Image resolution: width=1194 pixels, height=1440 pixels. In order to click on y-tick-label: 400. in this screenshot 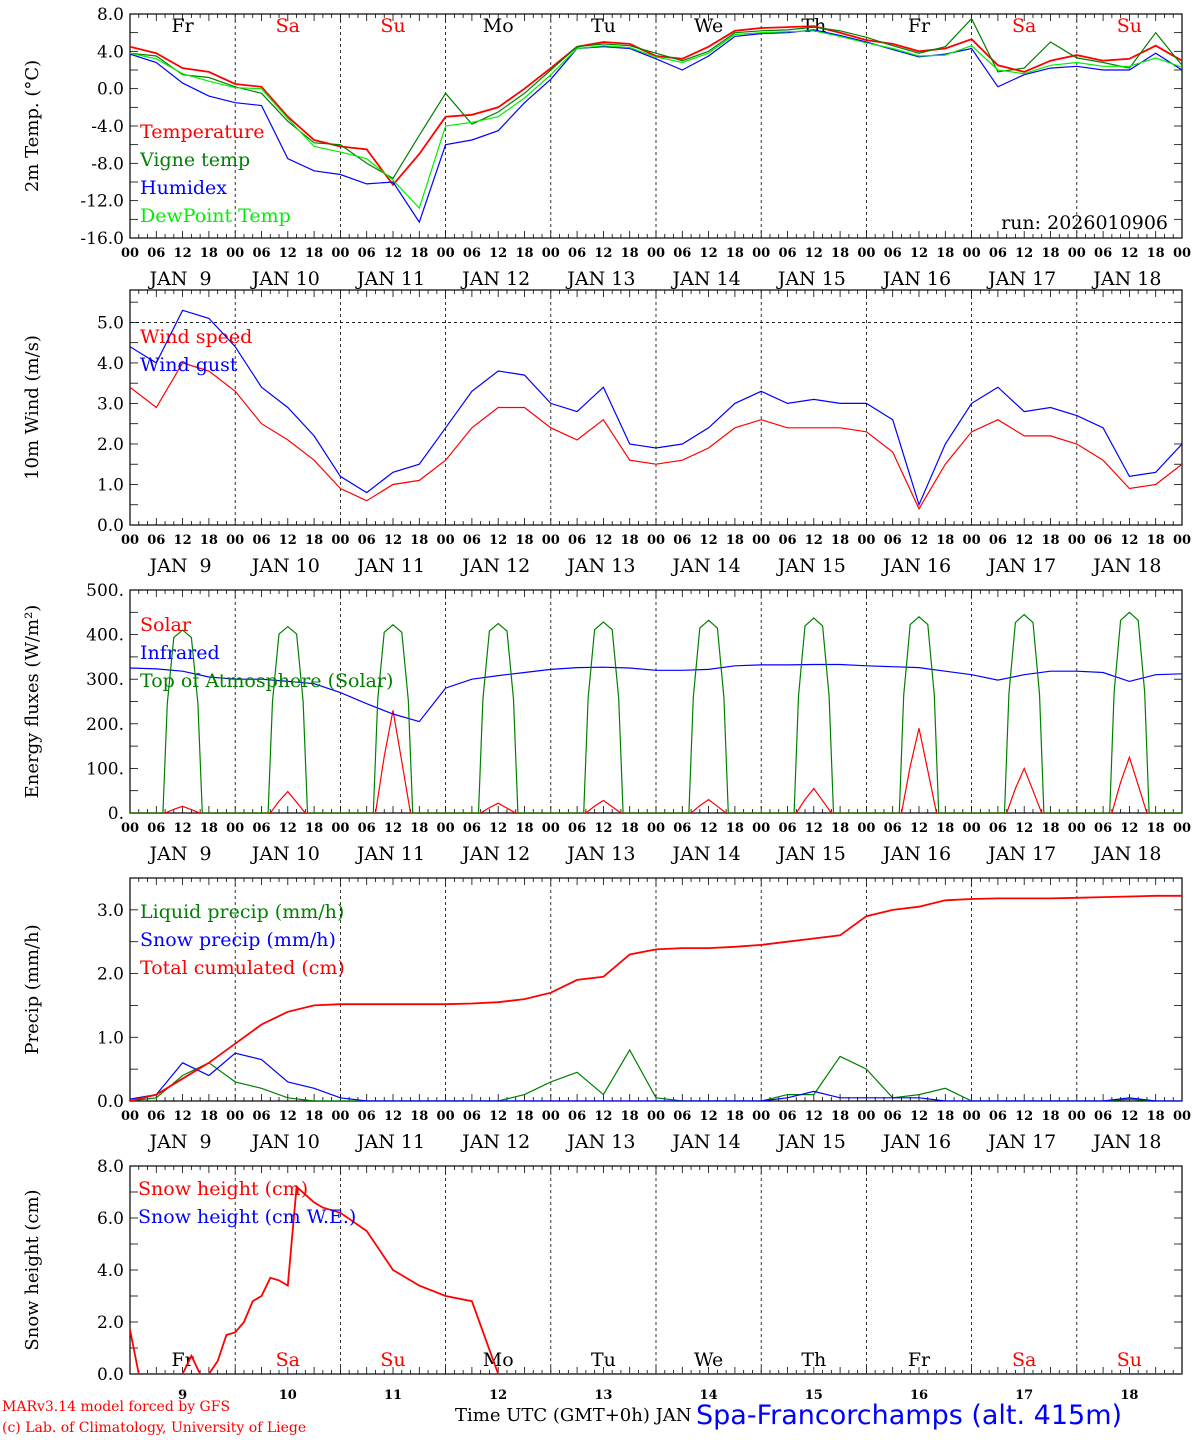, I will do `click(105, 636)`.